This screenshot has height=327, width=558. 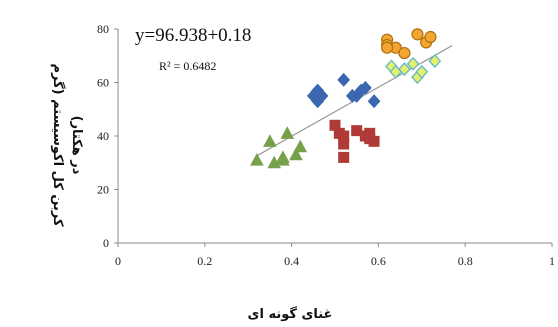 I want to click on trendline, so click(x=354, y=101).